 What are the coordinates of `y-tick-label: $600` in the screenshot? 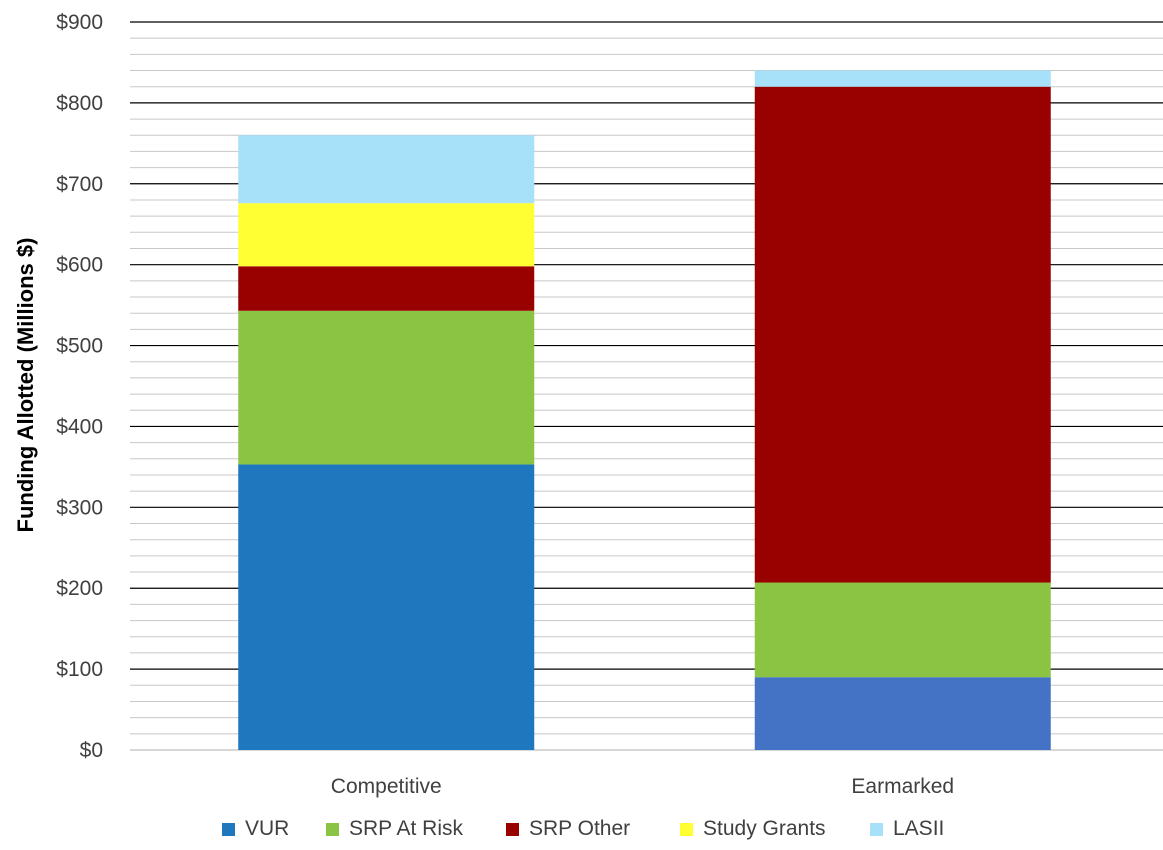 It's located at (79, 265).